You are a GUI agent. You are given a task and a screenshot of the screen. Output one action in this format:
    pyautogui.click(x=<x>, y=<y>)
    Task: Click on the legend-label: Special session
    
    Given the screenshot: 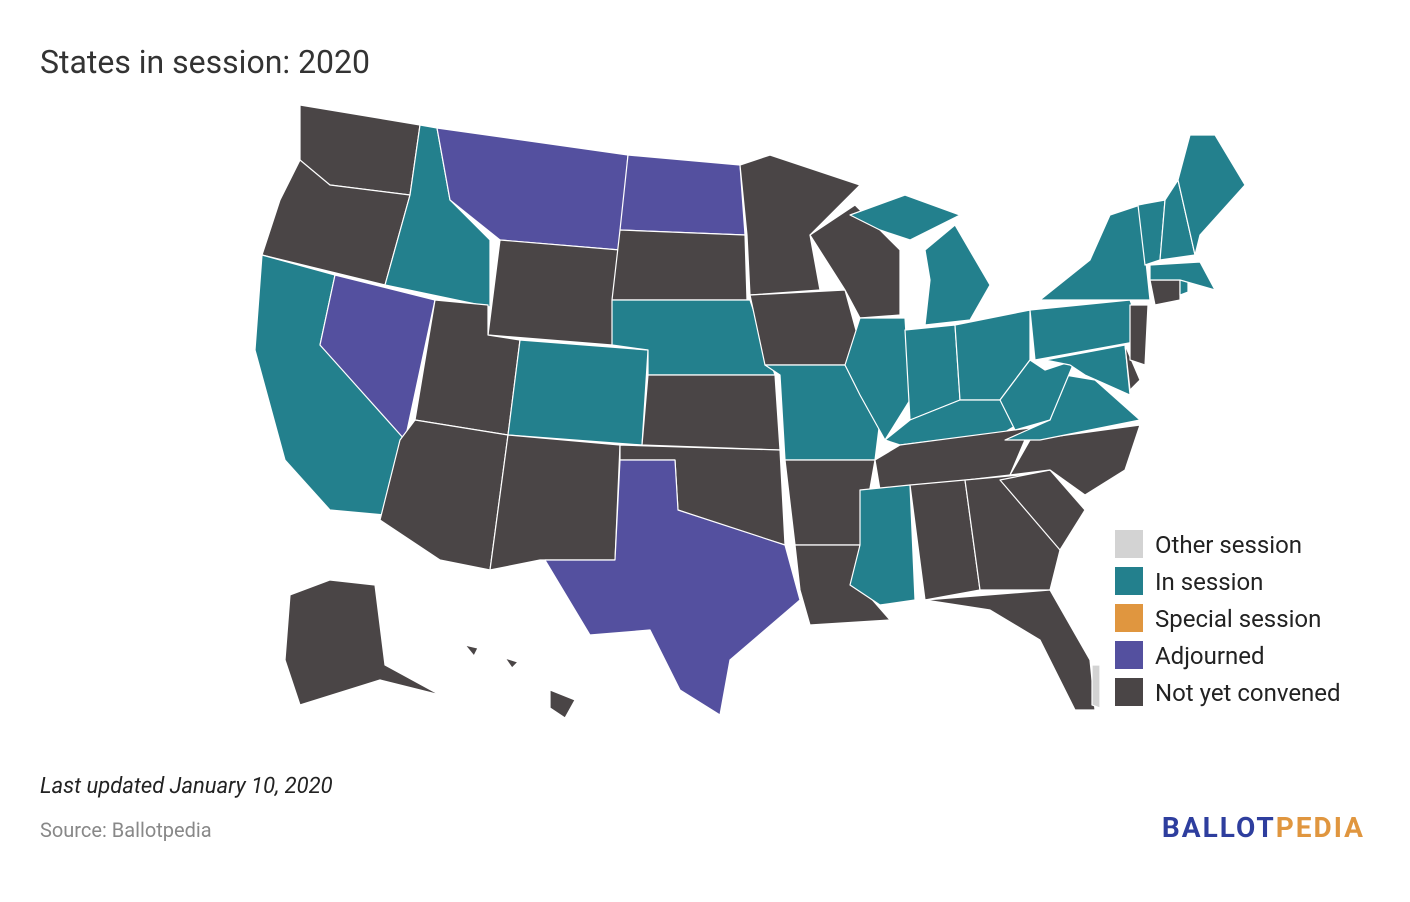 What is the action you would take?
    pyautogui.click(x=1238, y=619)
    